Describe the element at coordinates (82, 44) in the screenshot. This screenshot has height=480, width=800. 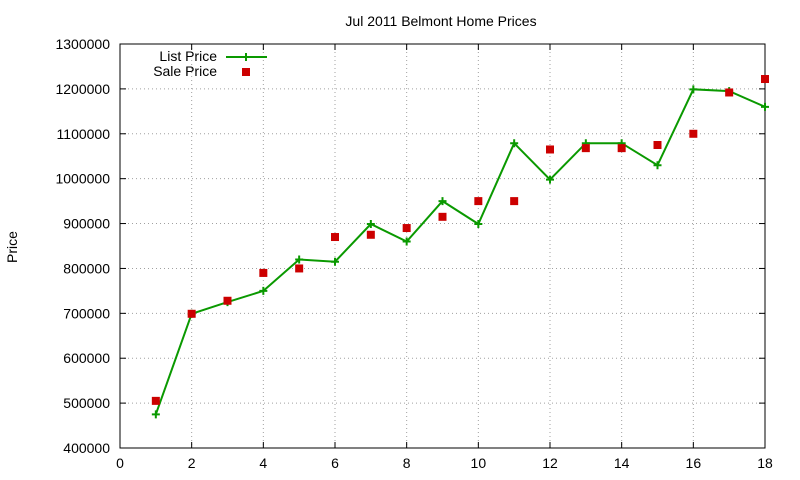
I see `y-tick-label: 1300000` at that location.